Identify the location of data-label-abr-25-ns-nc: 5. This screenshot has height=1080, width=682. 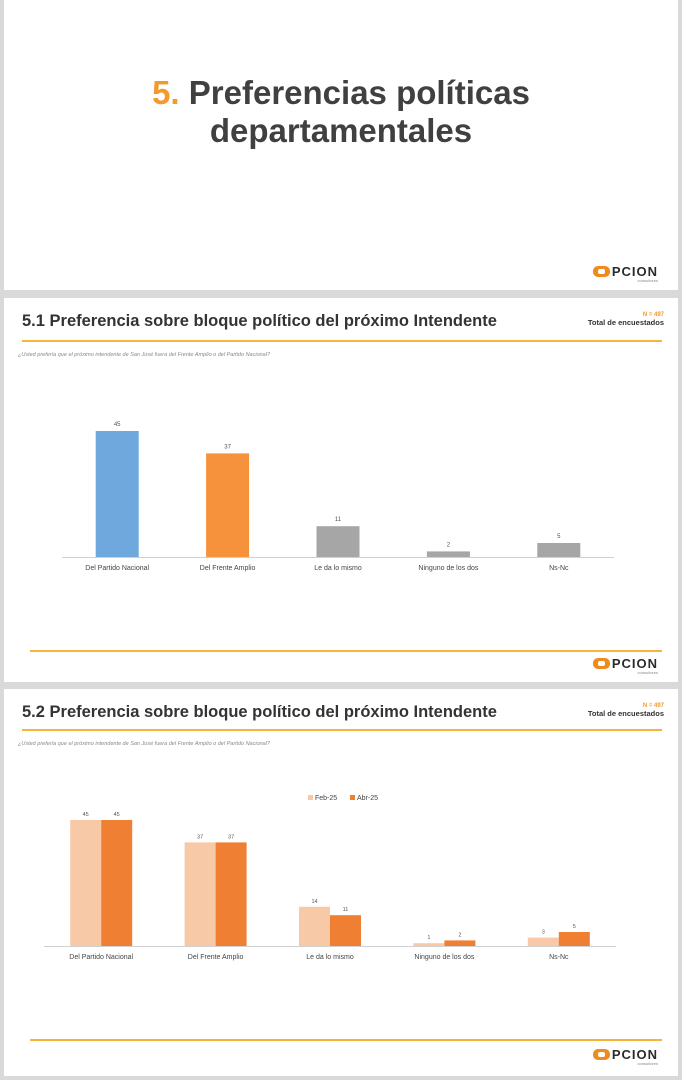
(574, 927).